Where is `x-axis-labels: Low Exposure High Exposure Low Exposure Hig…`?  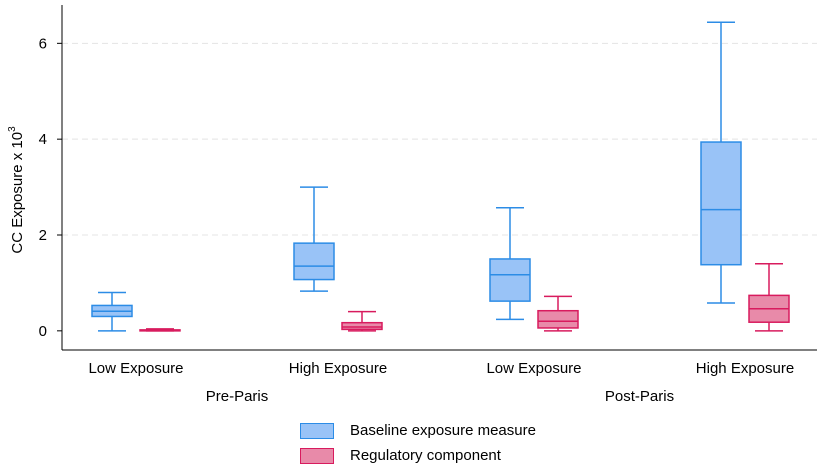
x-axis-labels: Low Exposure High Exposure Low Exposure Hig… is located at coordinates (441, 382).